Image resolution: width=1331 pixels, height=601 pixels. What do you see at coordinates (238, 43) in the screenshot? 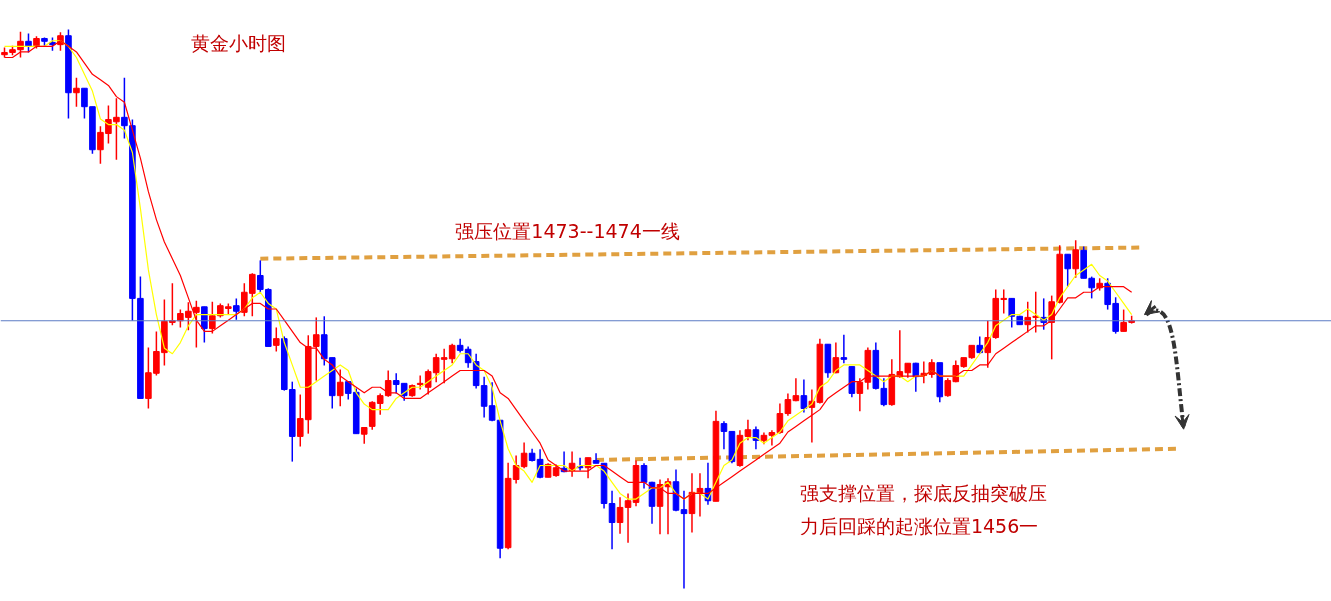
I see `chart-title: 黄金小时图` at bounding box center [238, 43].